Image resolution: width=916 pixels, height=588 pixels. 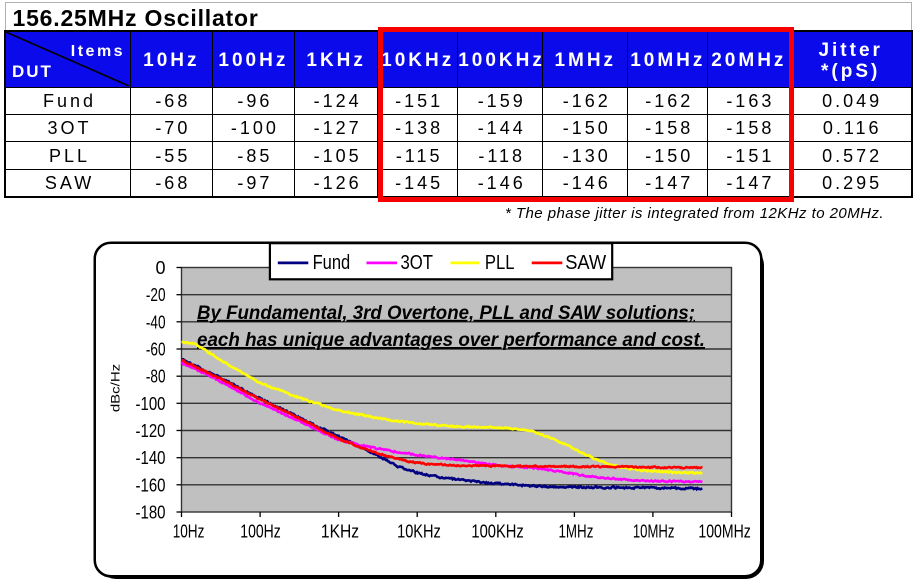 I want to click on svg-text: 100Hz, so click(x=260, y=532).